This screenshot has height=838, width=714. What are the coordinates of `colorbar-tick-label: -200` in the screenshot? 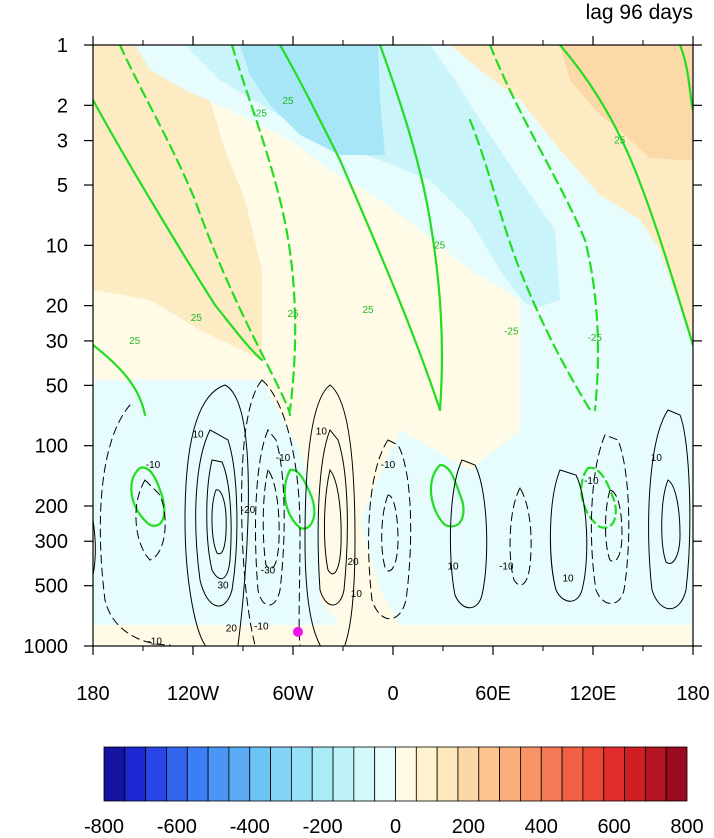 It's located at (323, 827).